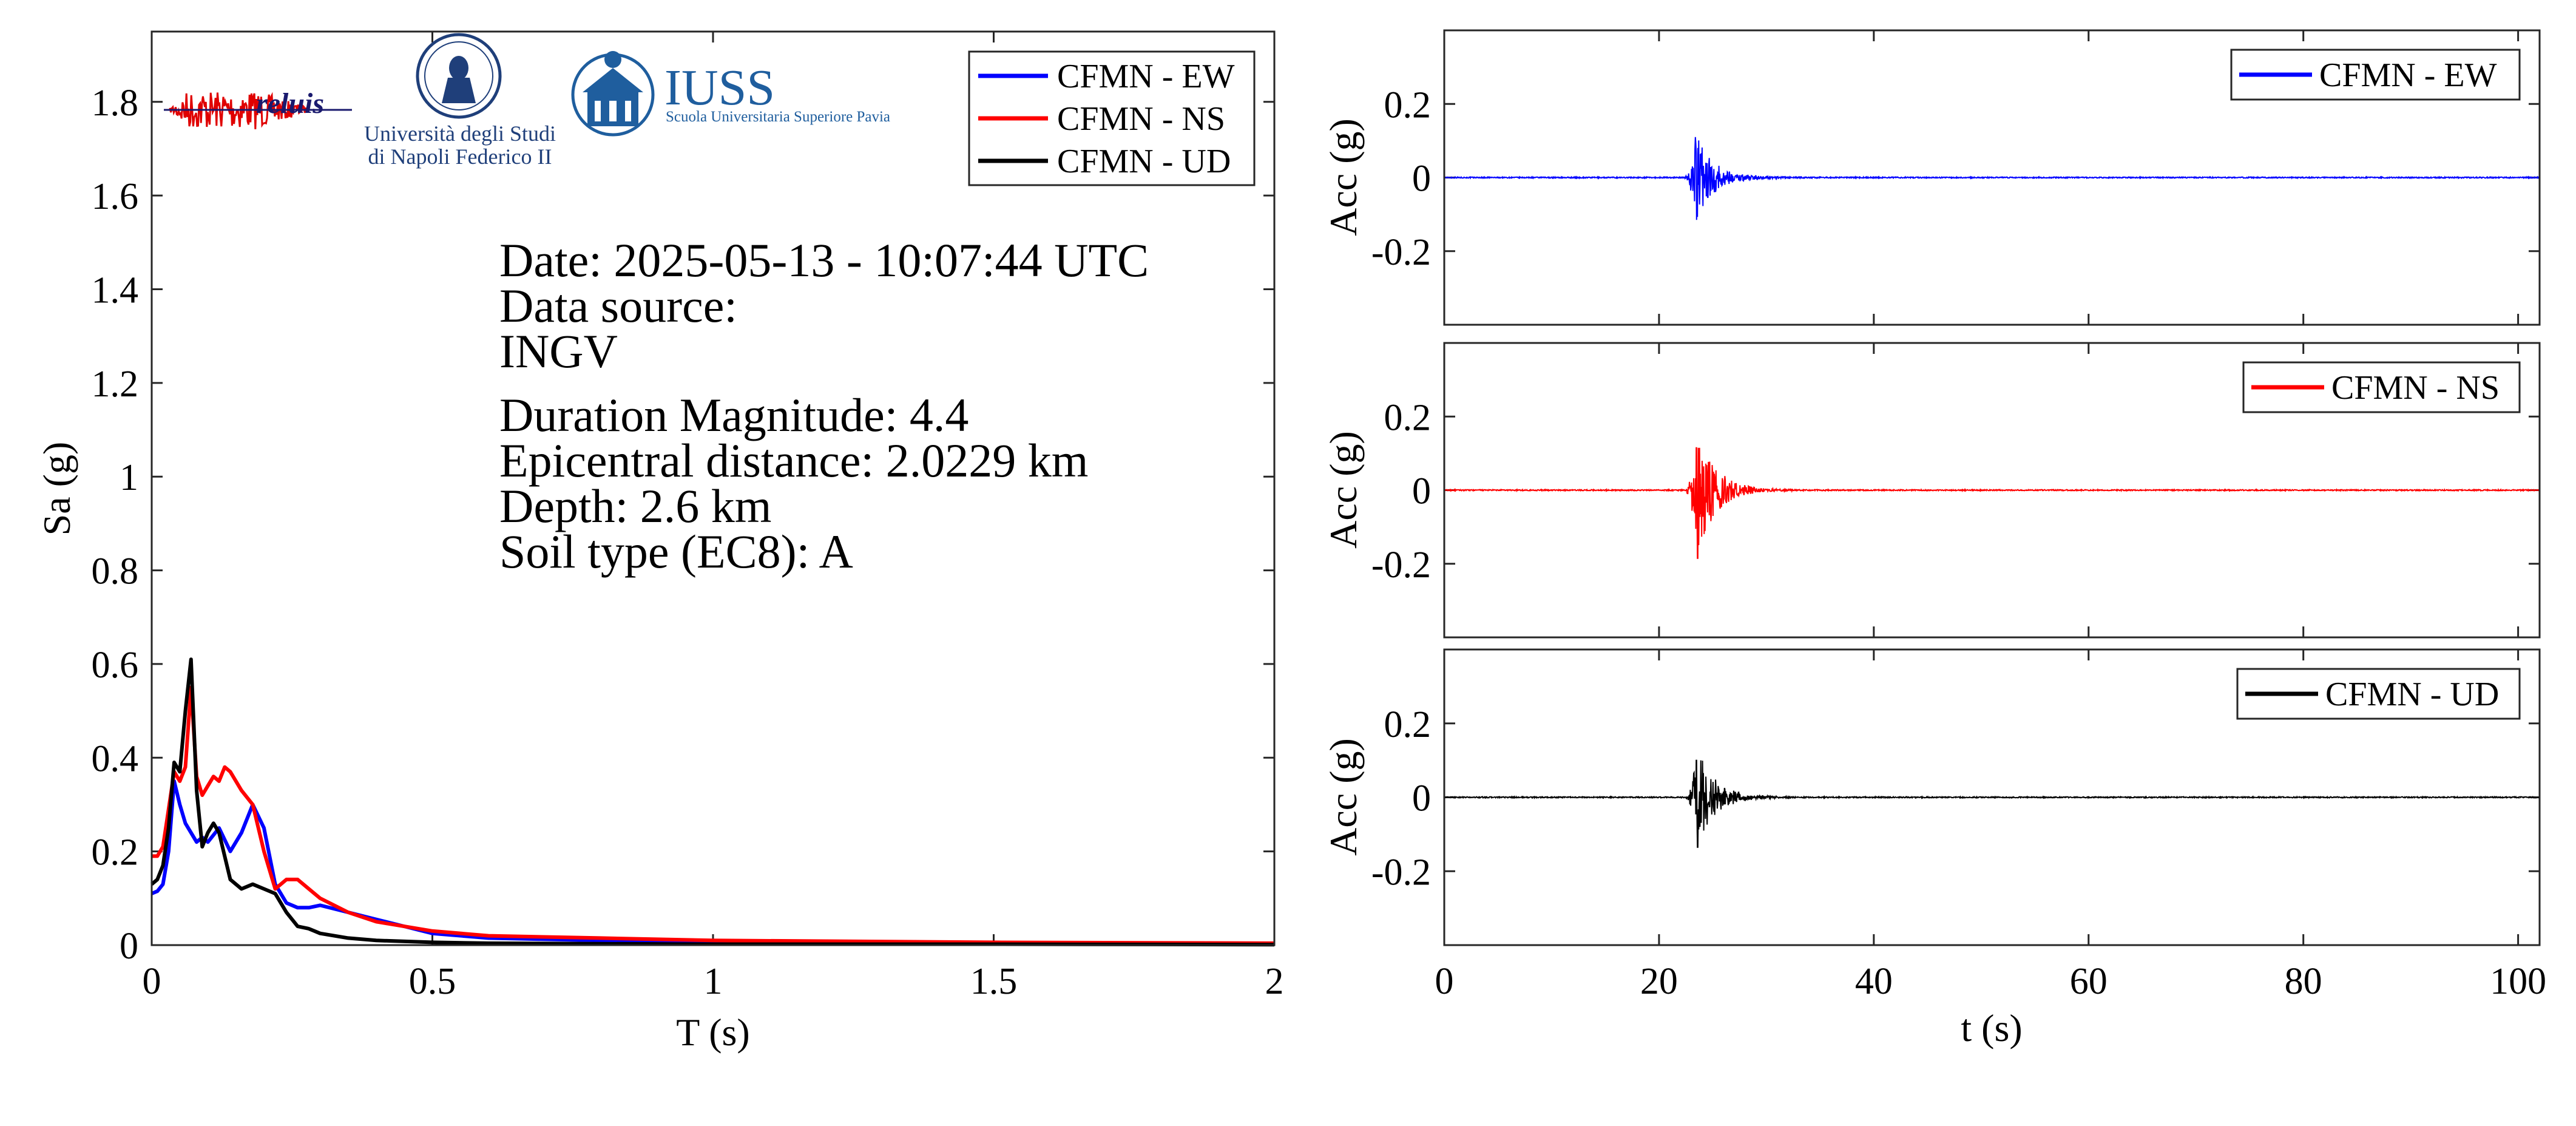 Image resolution: width=2576 pixels, height=1126 pixels. Describe the element at coordinates (129, 477) in the screenshot. I see `spectrum-ytick-label: 1` at that location.